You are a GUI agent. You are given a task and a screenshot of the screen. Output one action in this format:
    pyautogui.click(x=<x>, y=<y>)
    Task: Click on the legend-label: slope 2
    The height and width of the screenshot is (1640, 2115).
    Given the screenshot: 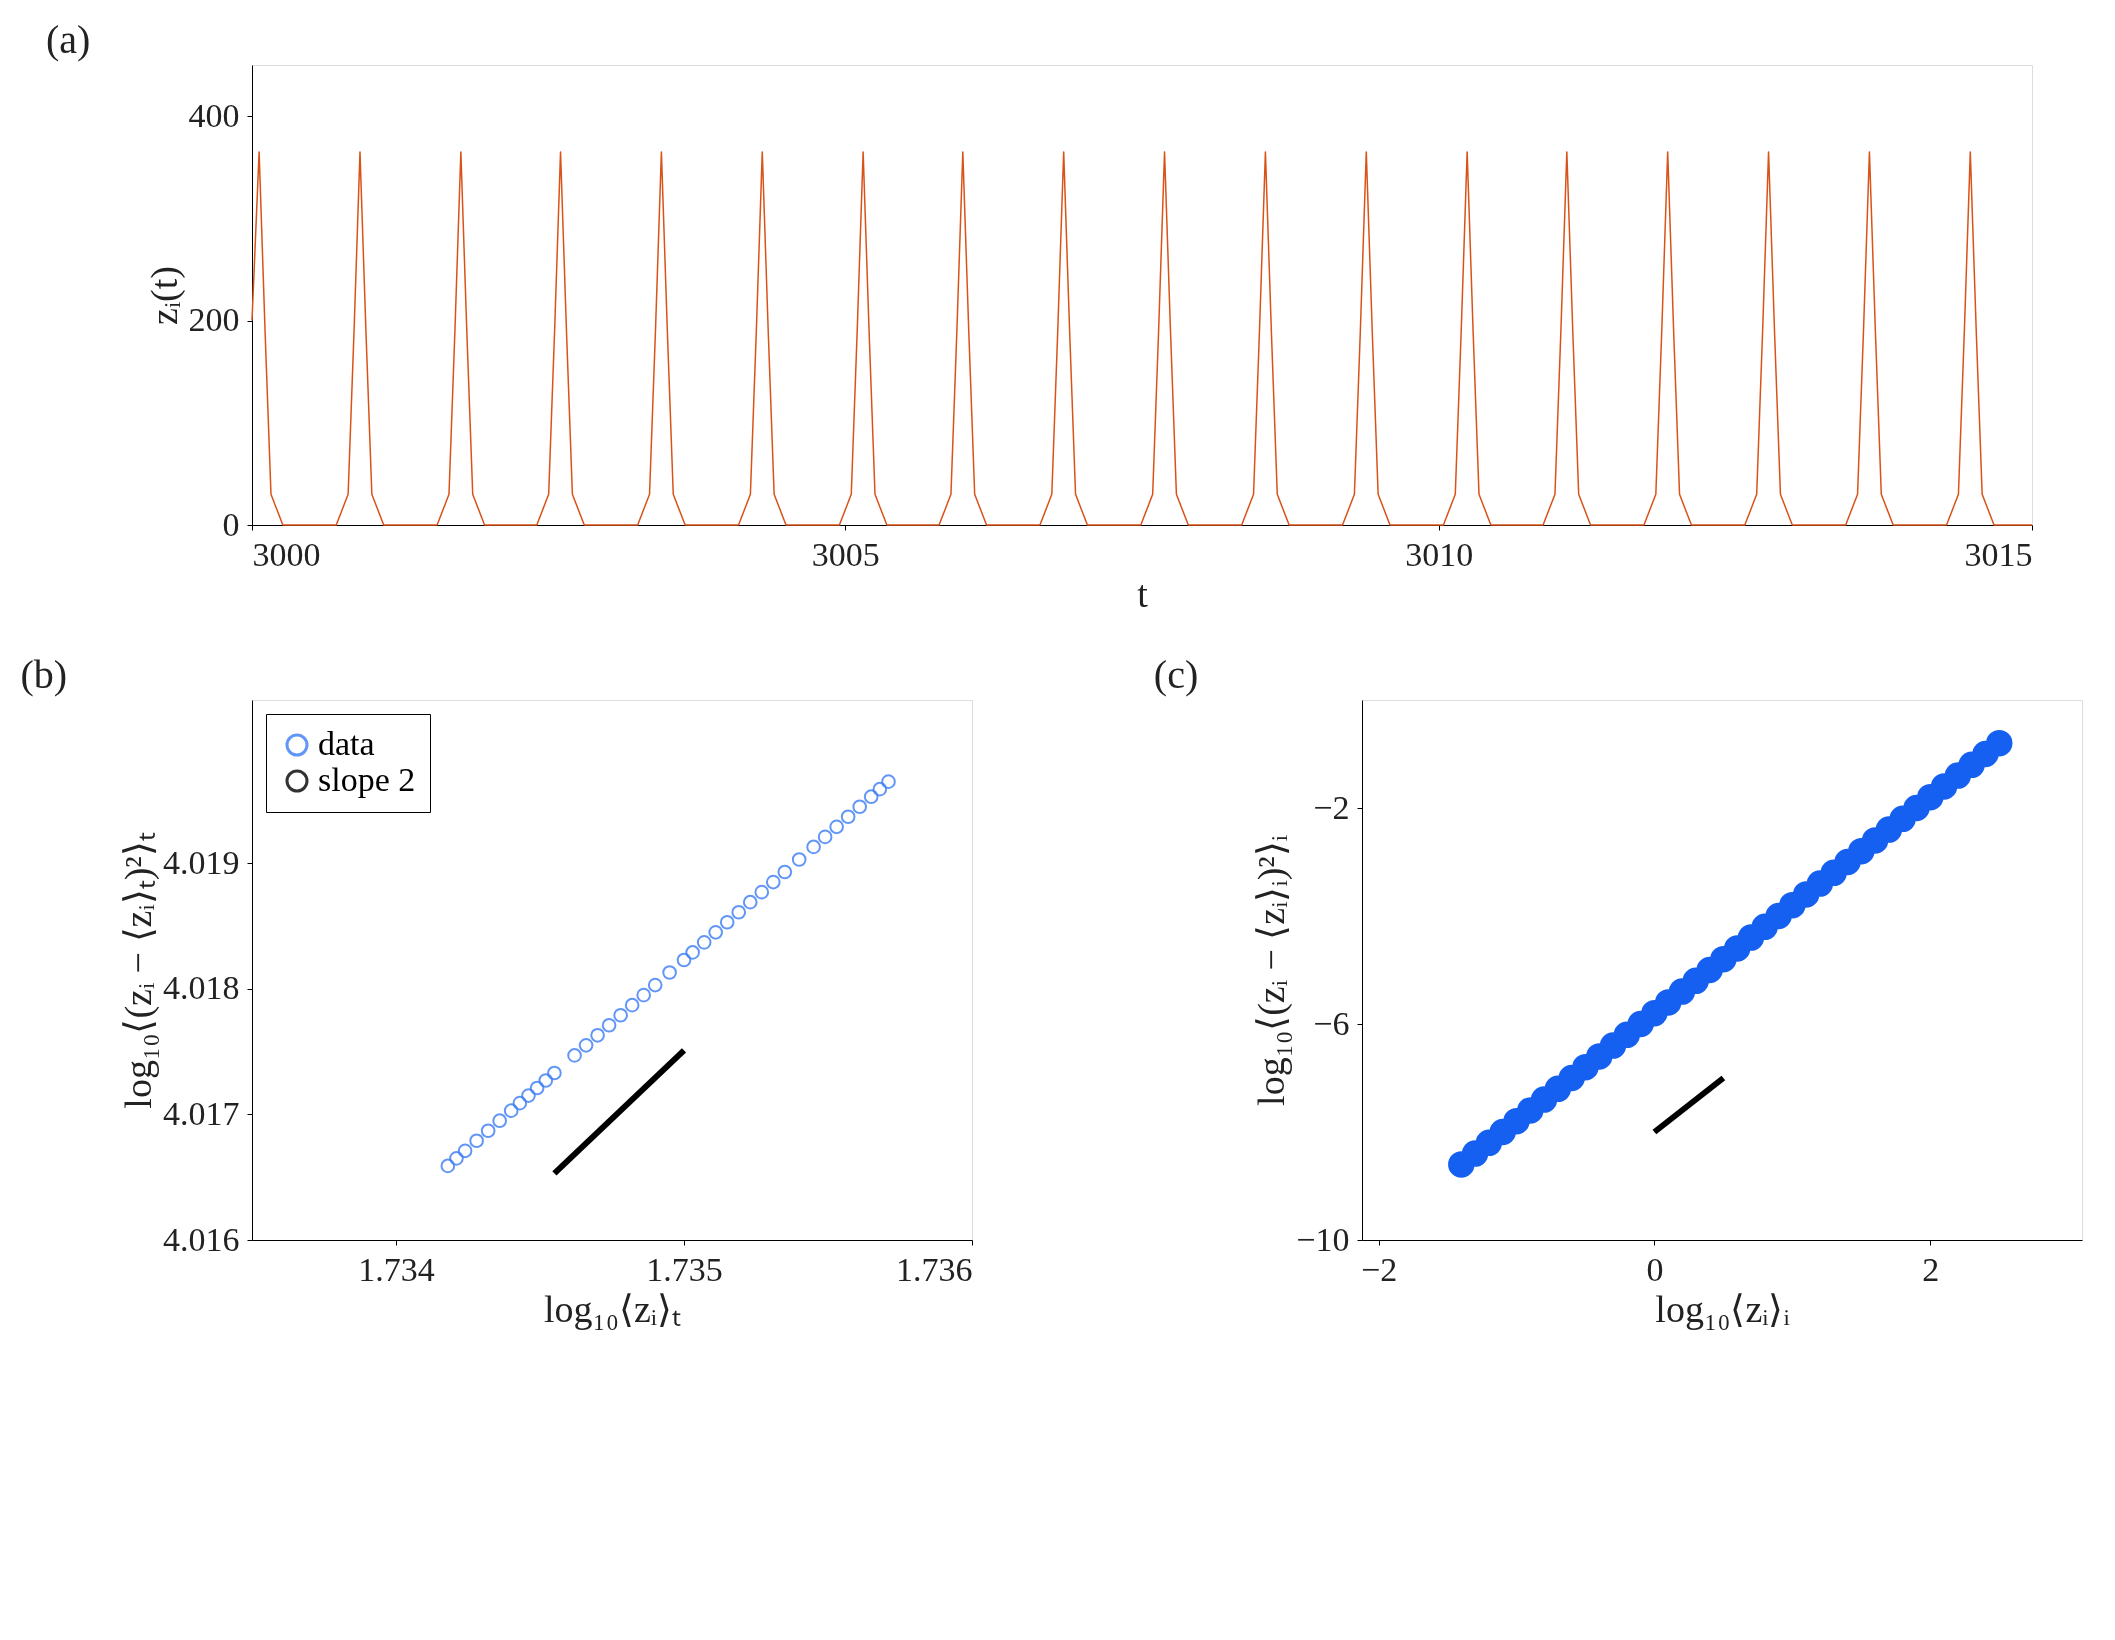 What is the action you would take?
    pyautogui.click(x=367, y=779)
    